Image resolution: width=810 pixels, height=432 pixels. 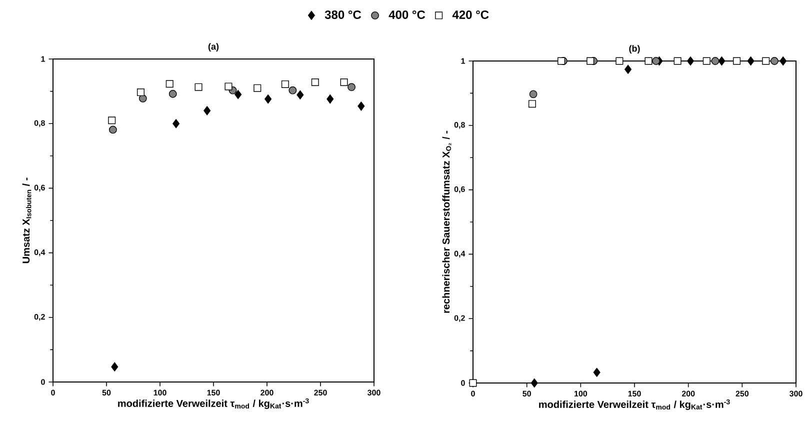 I want to click on legend-label: 380 °C, so click(x=343, y=14).